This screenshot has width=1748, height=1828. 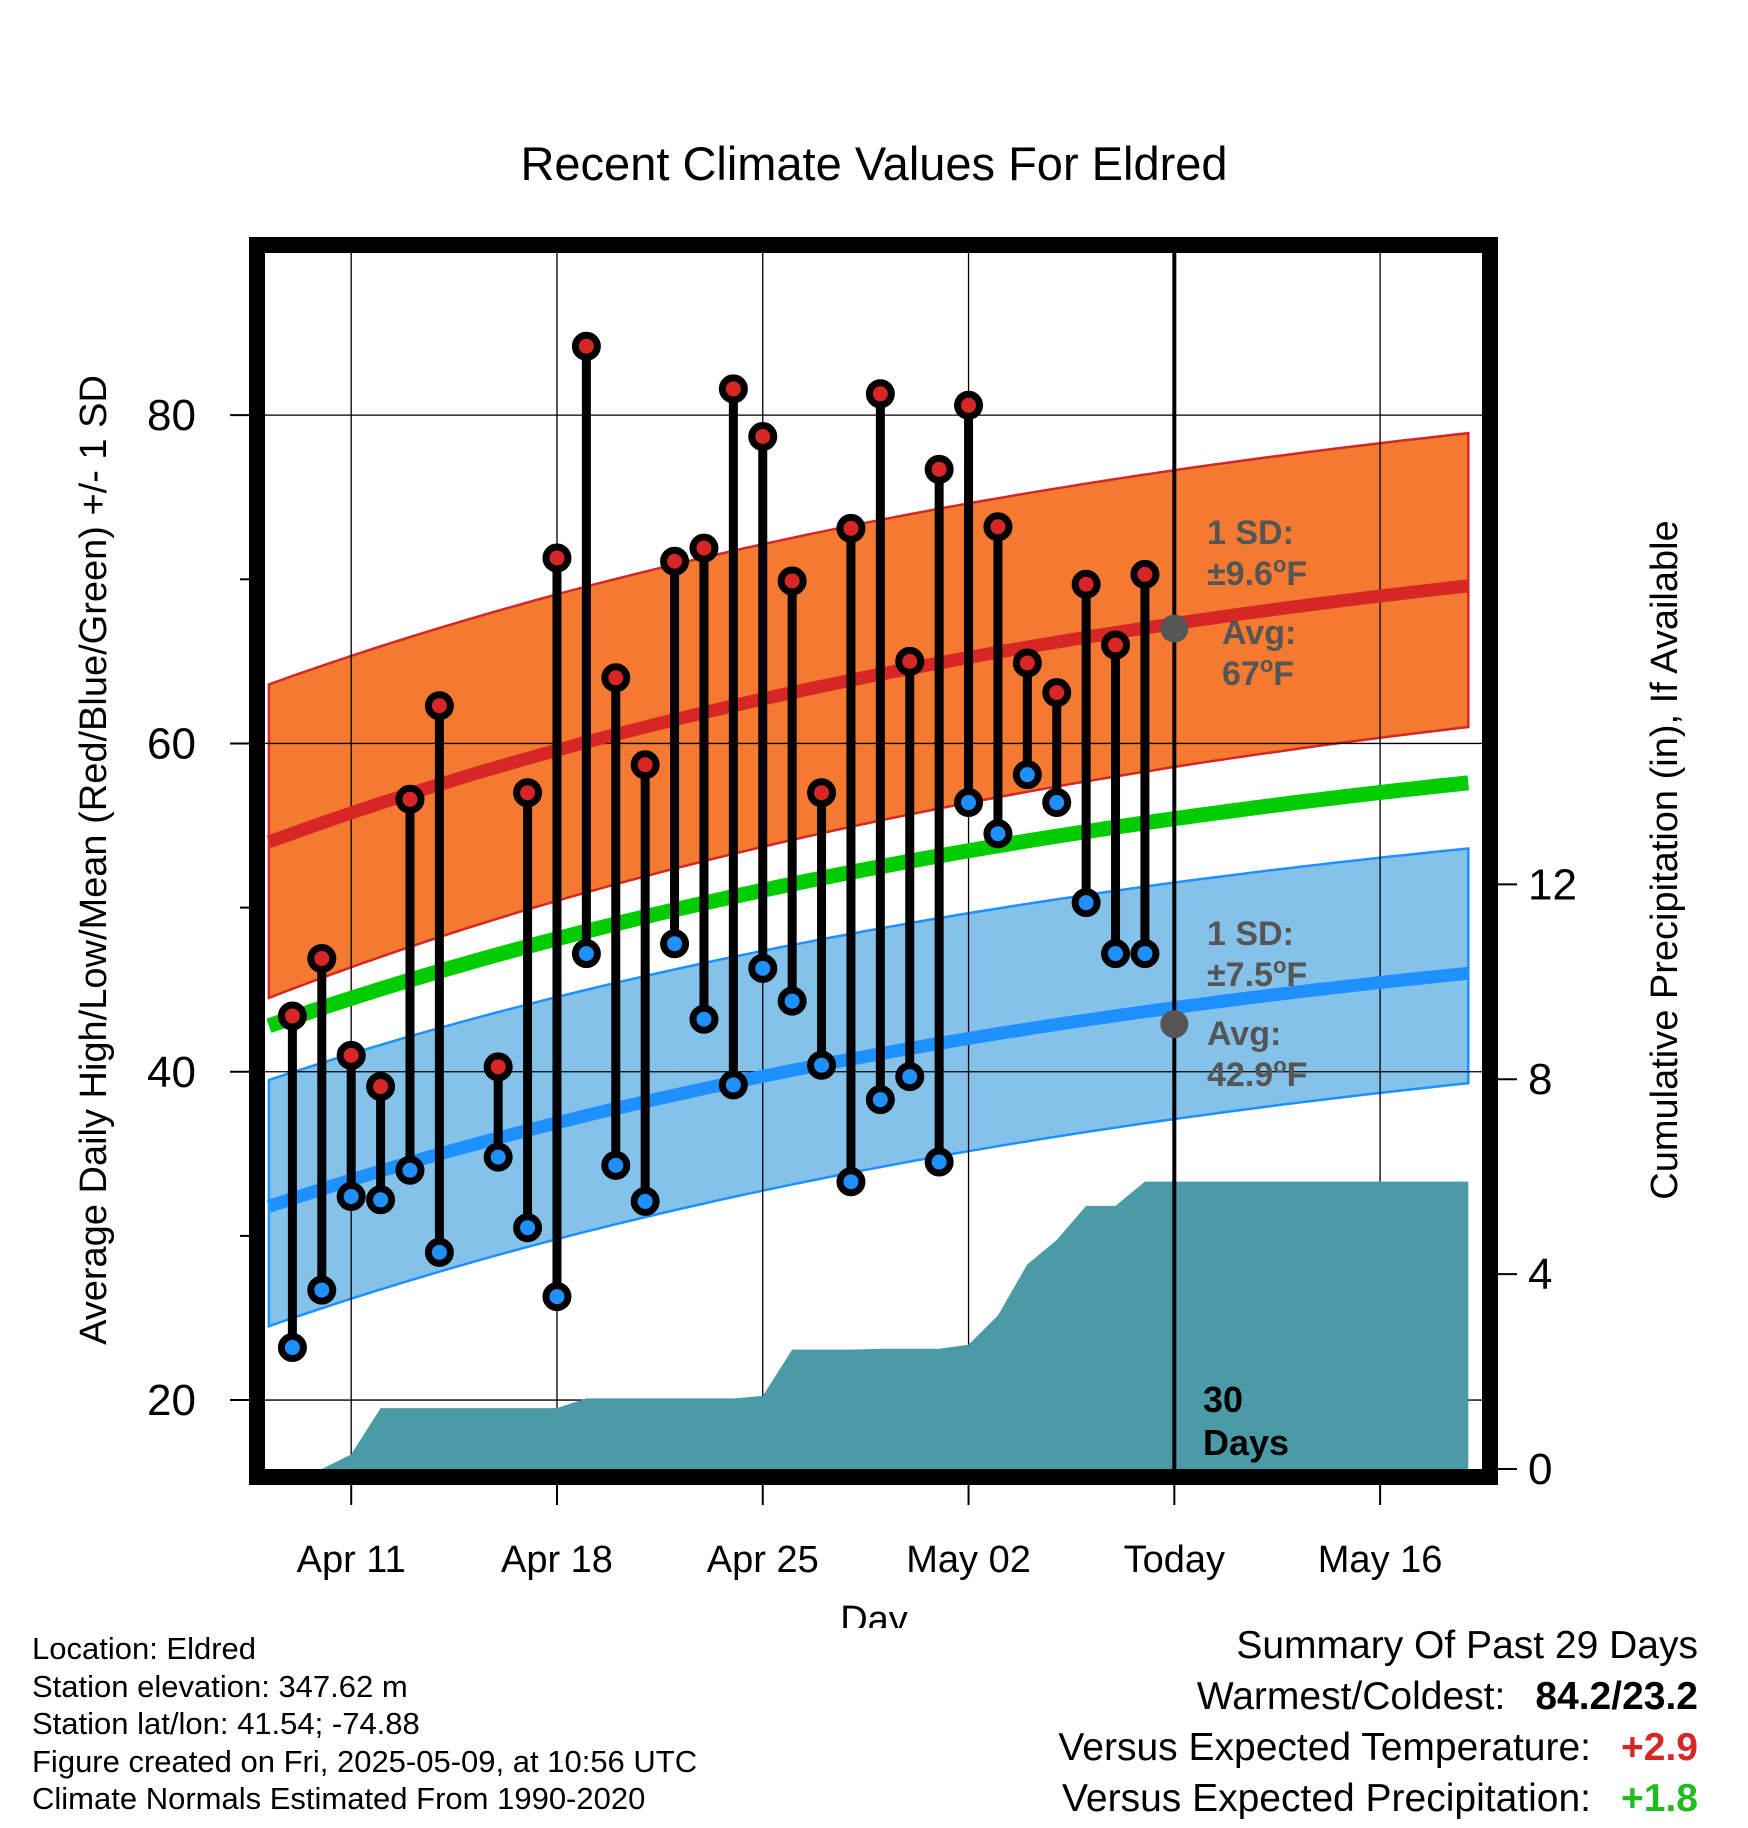 What do you see at coordinates (171, 1072) in the screenshot?
I see `y-tick-label: 40` at bounding box center [171, 1072].